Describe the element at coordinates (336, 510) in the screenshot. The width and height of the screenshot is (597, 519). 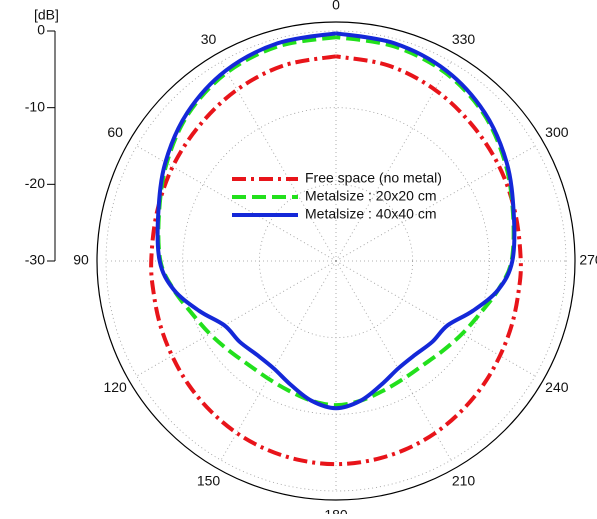
I see `theta-tick-label: 180` at that location.